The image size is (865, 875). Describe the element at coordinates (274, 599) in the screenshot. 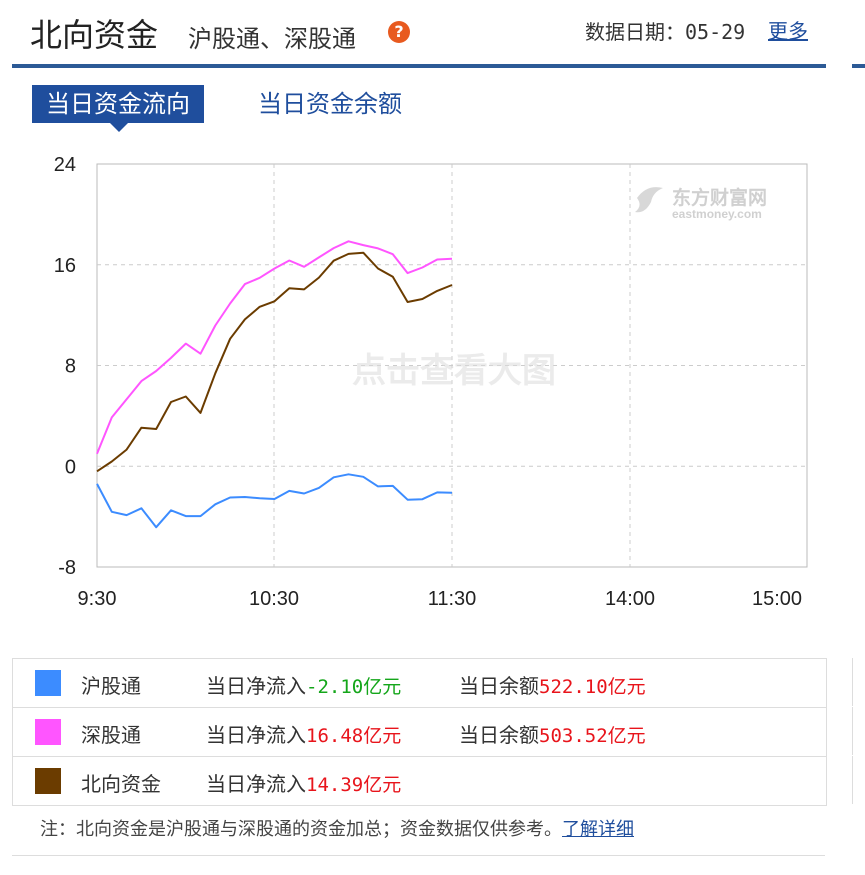

I see `x-tick-label: 10:30` at that location.